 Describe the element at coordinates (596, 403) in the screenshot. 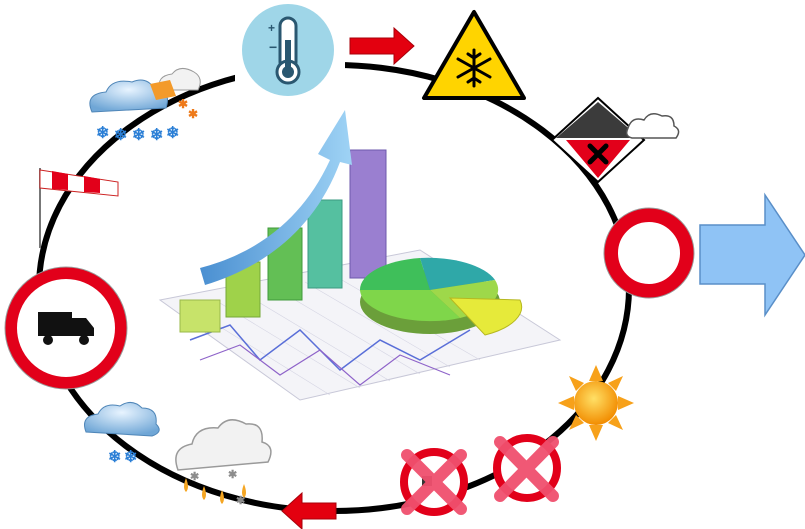

I see `sun-icon` at that location.